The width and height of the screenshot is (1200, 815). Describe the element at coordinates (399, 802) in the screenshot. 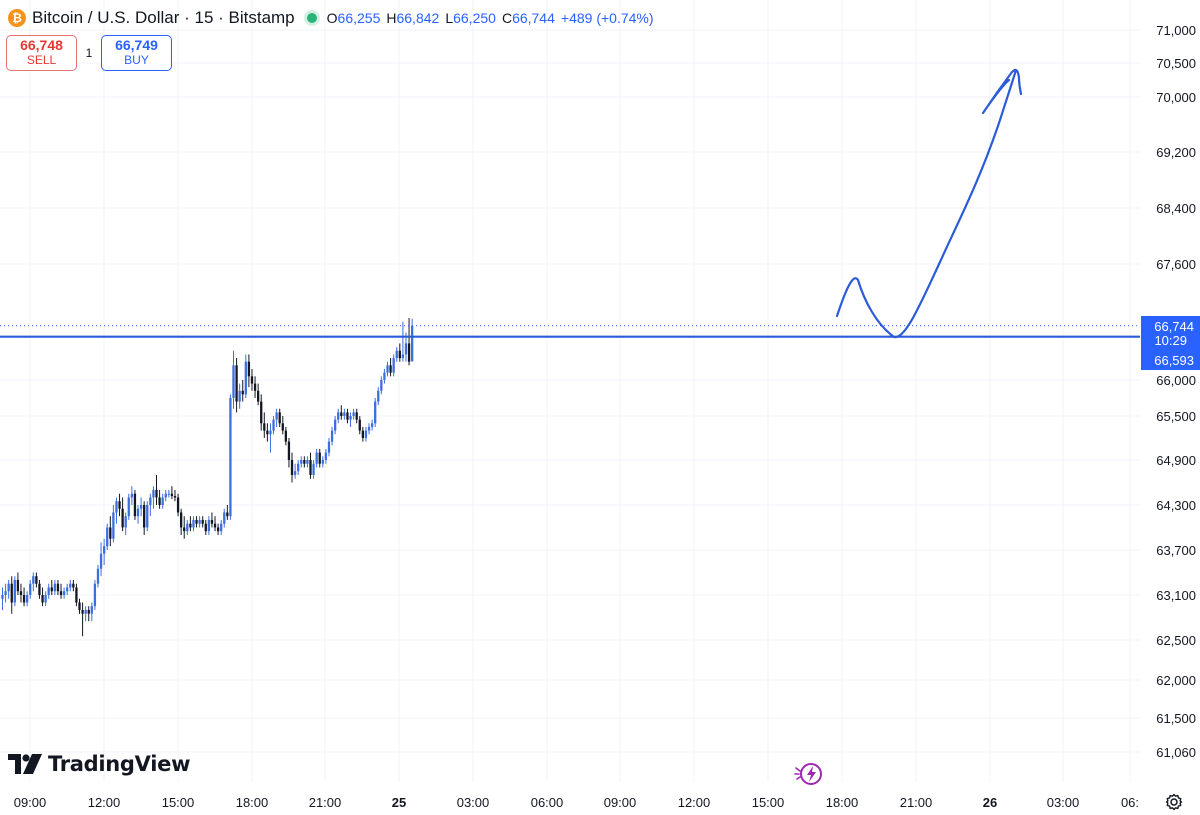

I see `x-tick-label: 25` at that location.